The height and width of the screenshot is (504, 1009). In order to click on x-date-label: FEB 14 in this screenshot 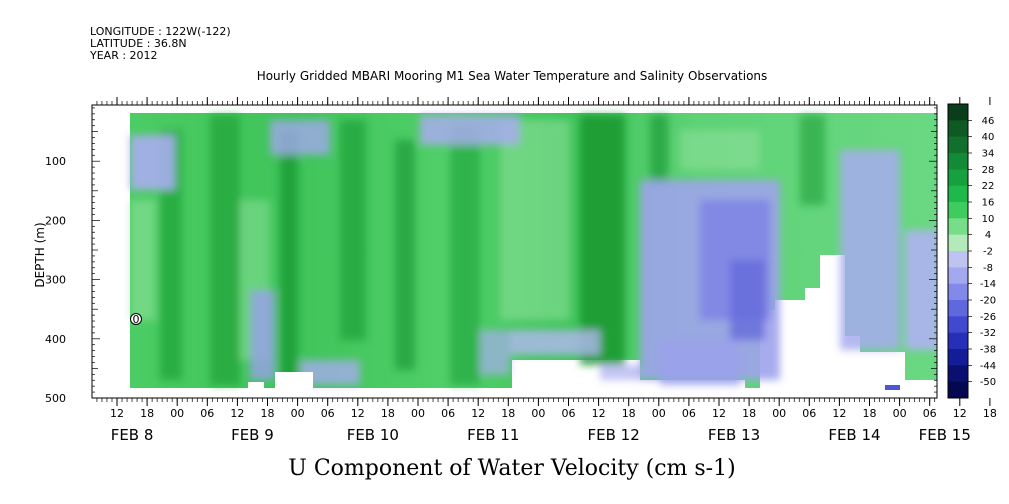, I will do `click(854, 435)`.